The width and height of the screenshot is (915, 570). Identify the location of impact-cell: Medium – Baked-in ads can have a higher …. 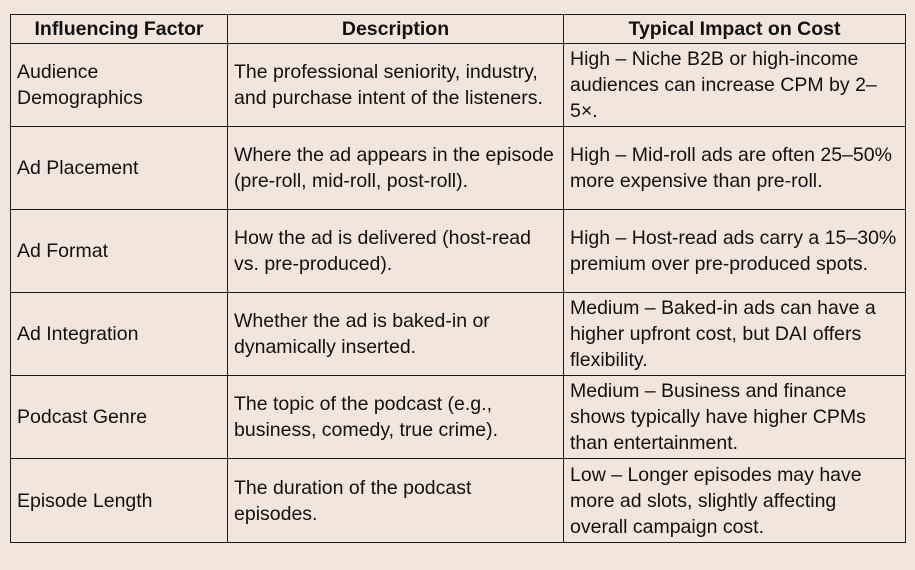
(734, 334).